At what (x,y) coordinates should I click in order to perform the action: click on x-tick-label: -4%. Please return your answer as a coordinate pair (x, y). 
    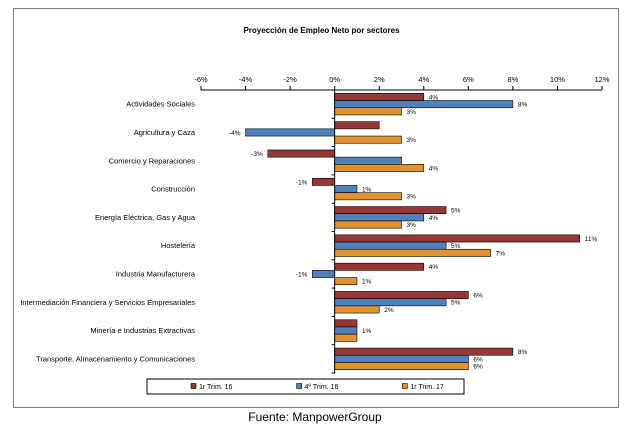
    Looking at the image, I should click on (246, 79).